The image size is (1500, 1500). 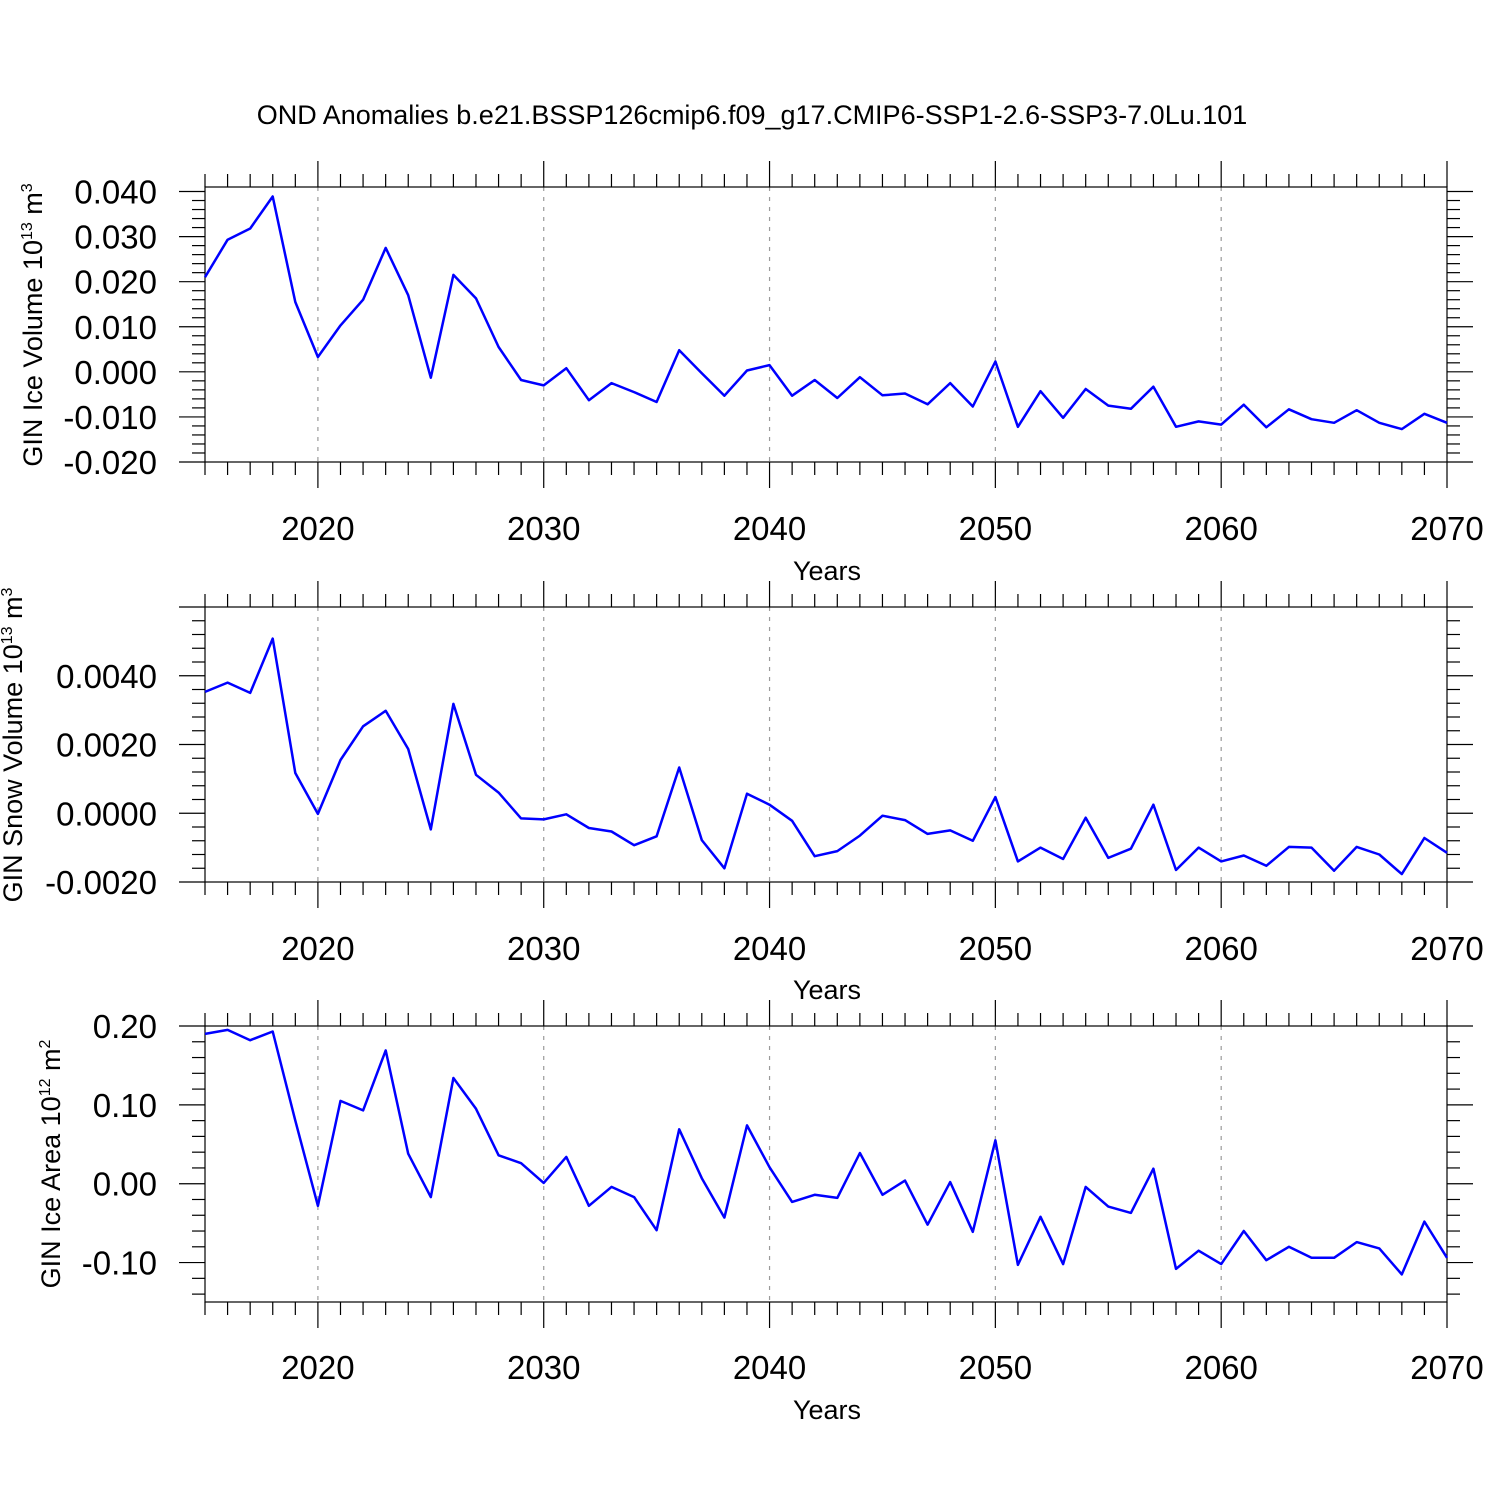 I want to click on y-tick-label: -0.020, so click(x=110, y=462).